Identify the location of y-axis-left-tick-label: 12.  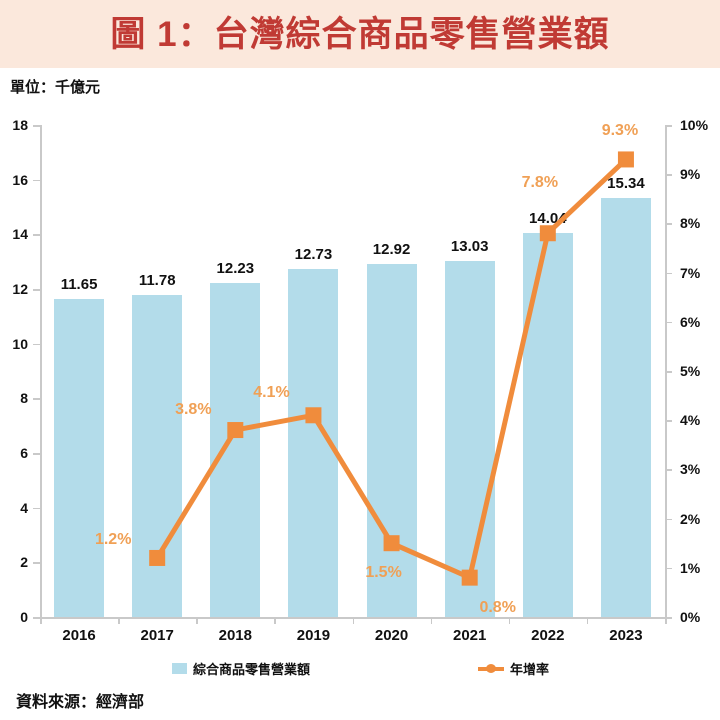
(20, 289).